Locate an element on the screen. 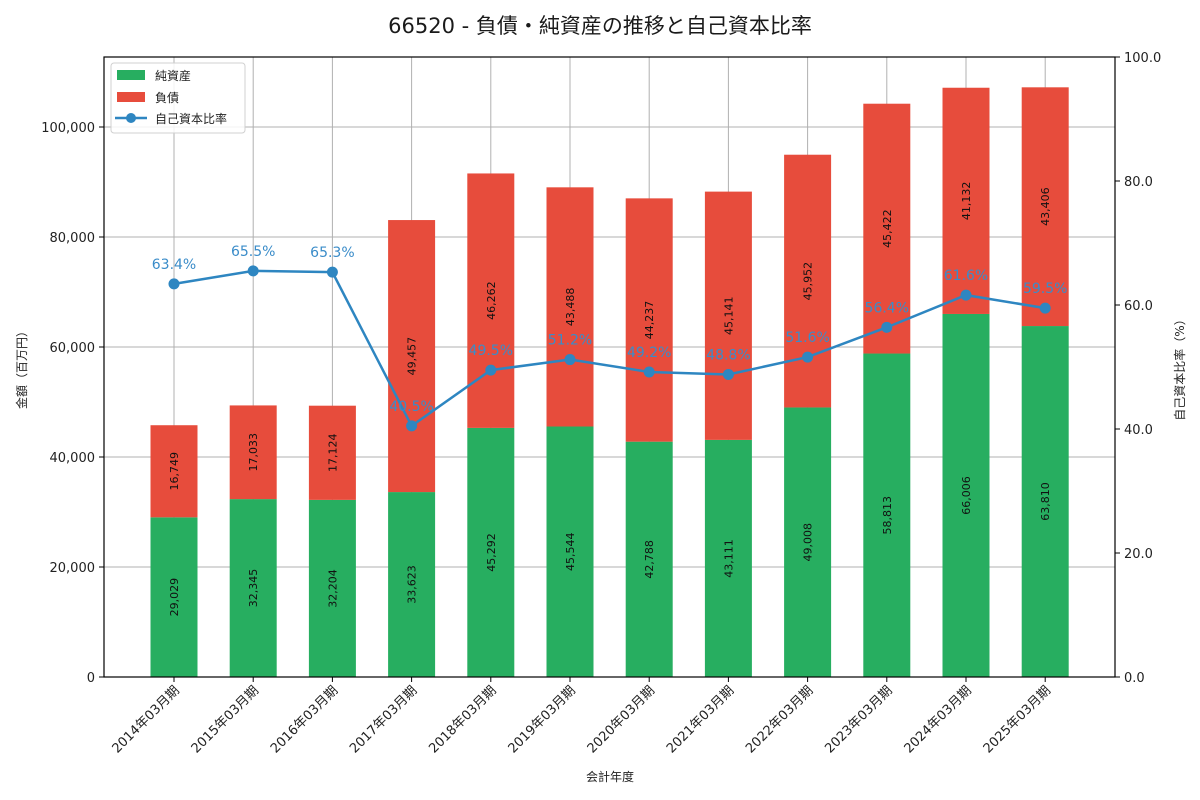  x-tick-label: 2020年03月期 is located at coordinates (621, 719).